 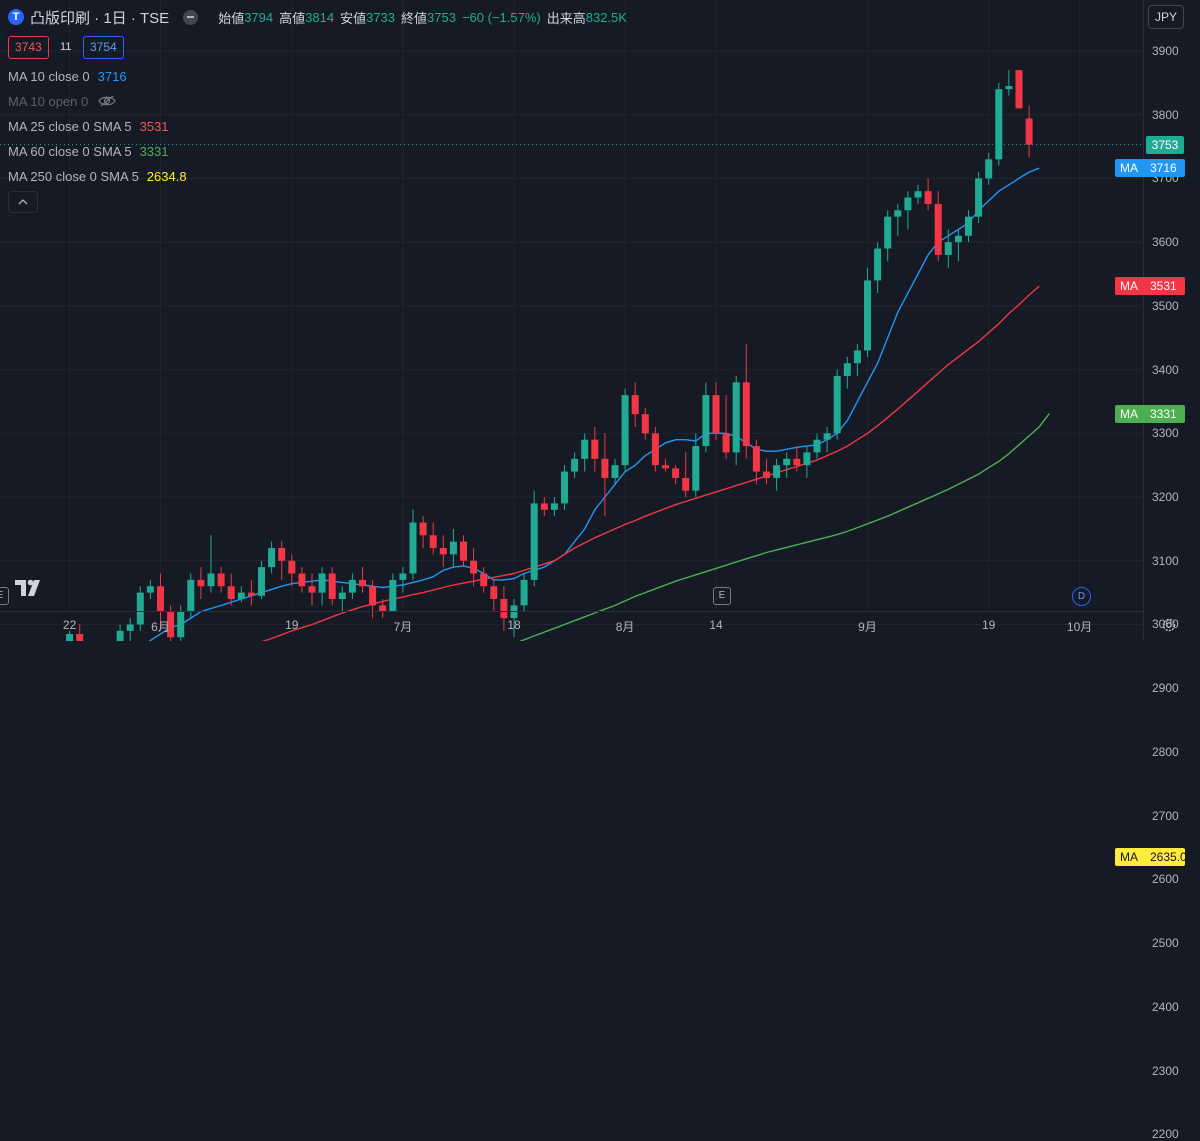 What do you see at coordinates (1143, 320) in the screenshot?
I see `price-axis-divider` at bounding box center [1143, 320].